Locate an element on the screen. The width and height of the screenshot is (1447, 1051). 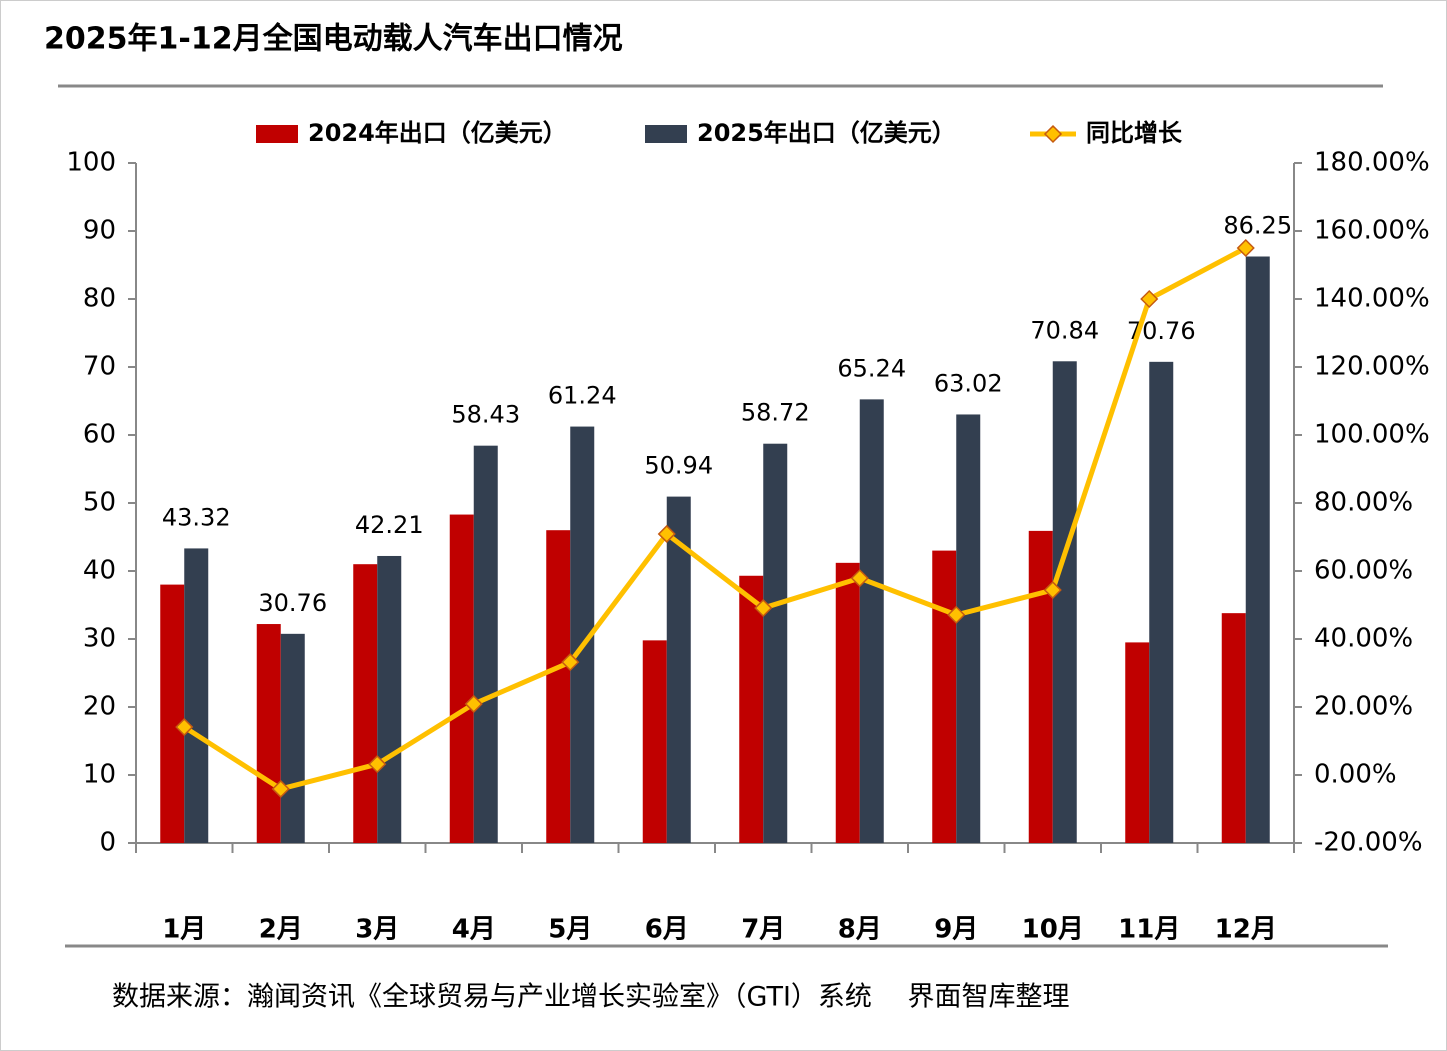
data-label: 58.72 is located at coordinates (775, 413).